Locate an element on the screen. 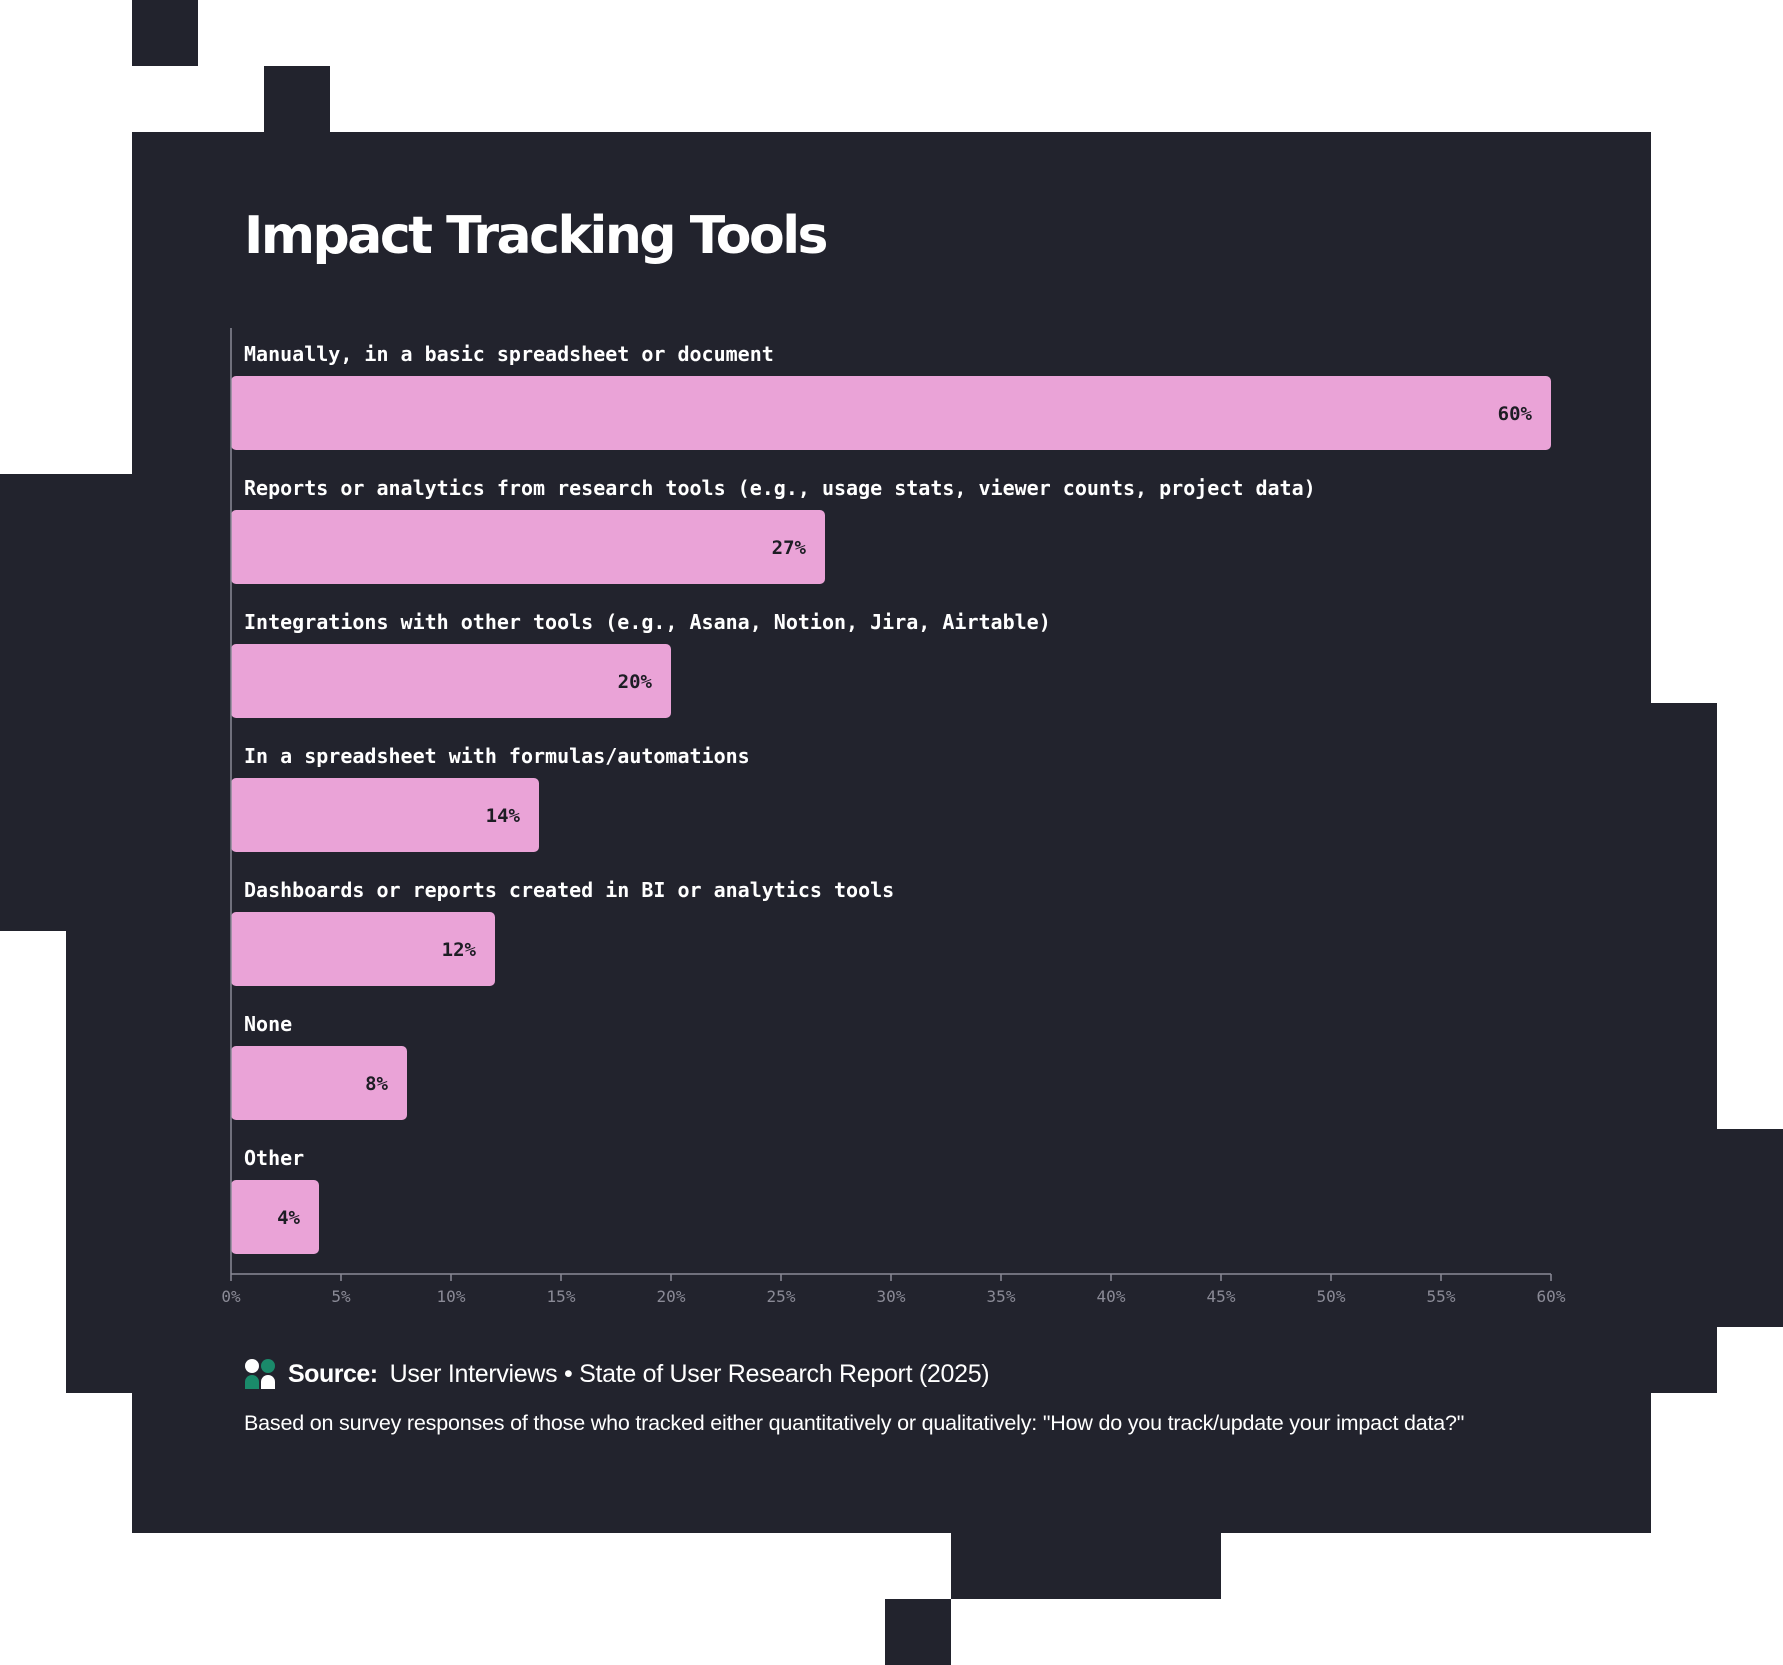  bar-value-label: 4% is located at coordinates (288, 1218).